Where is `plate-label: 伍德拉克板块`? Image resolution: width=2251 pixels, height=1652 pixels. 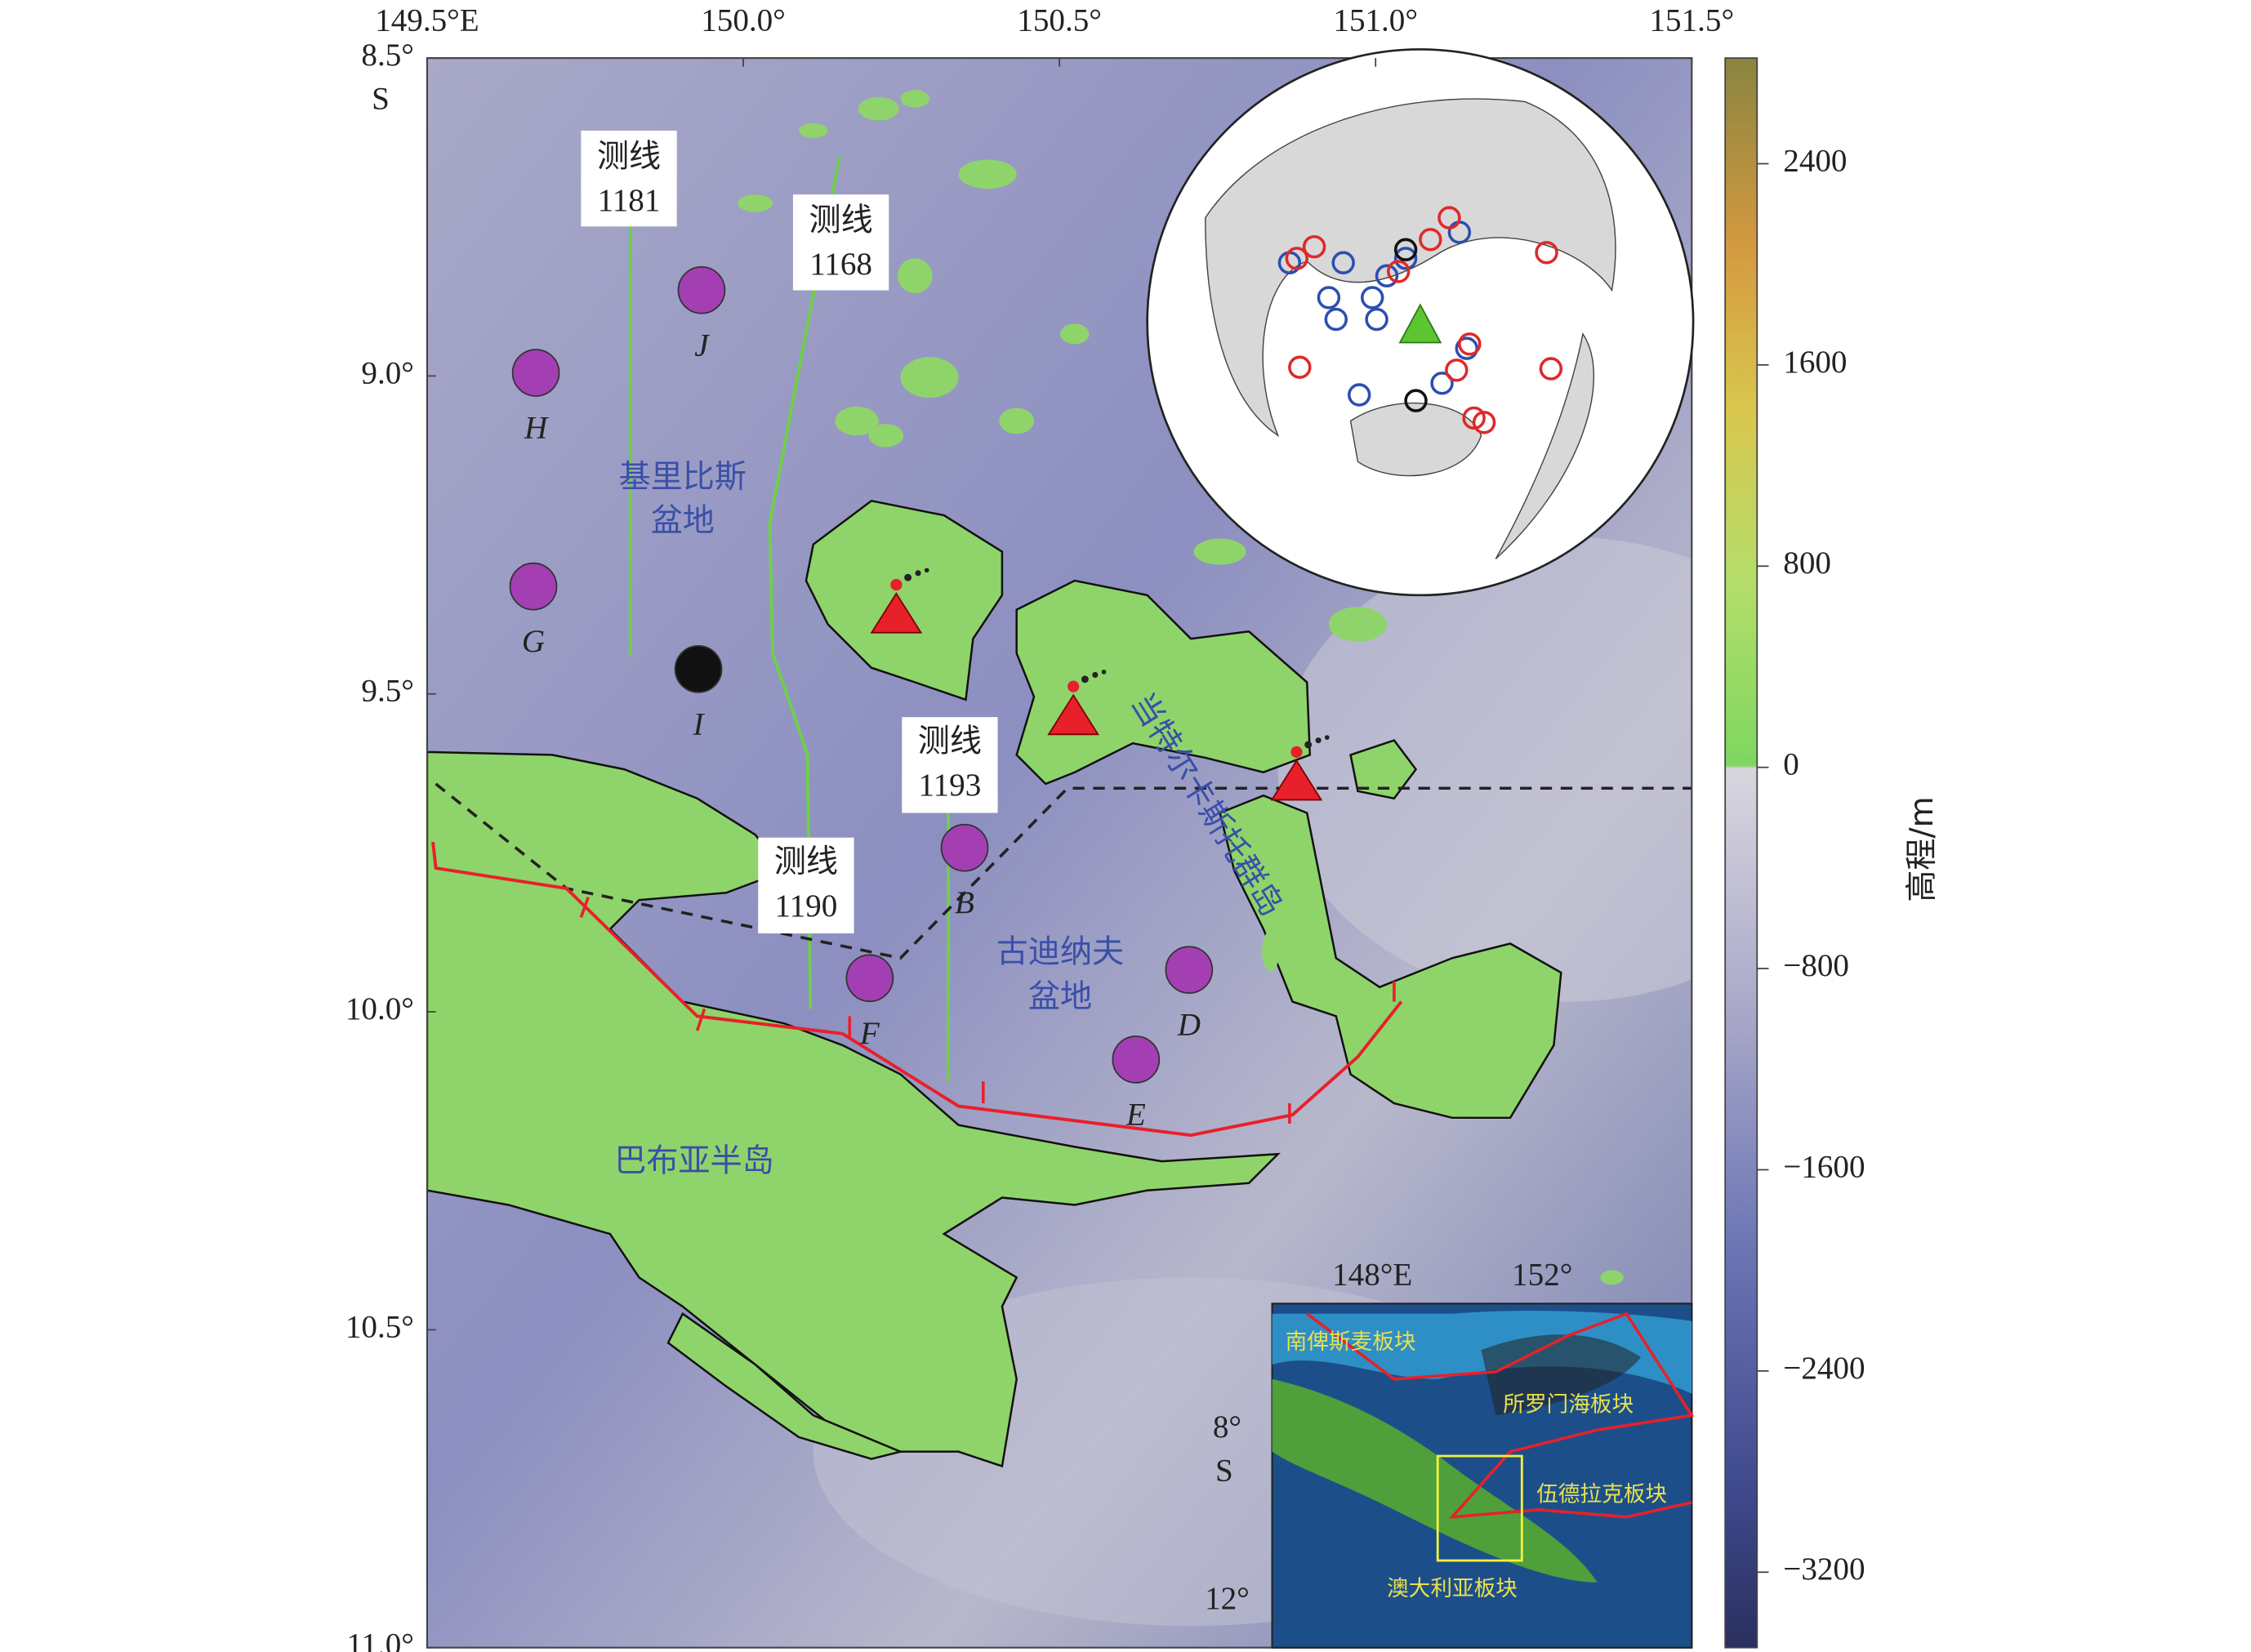 plate-label: 伍德拉克板块 is located at coordinates (1601, 1494).